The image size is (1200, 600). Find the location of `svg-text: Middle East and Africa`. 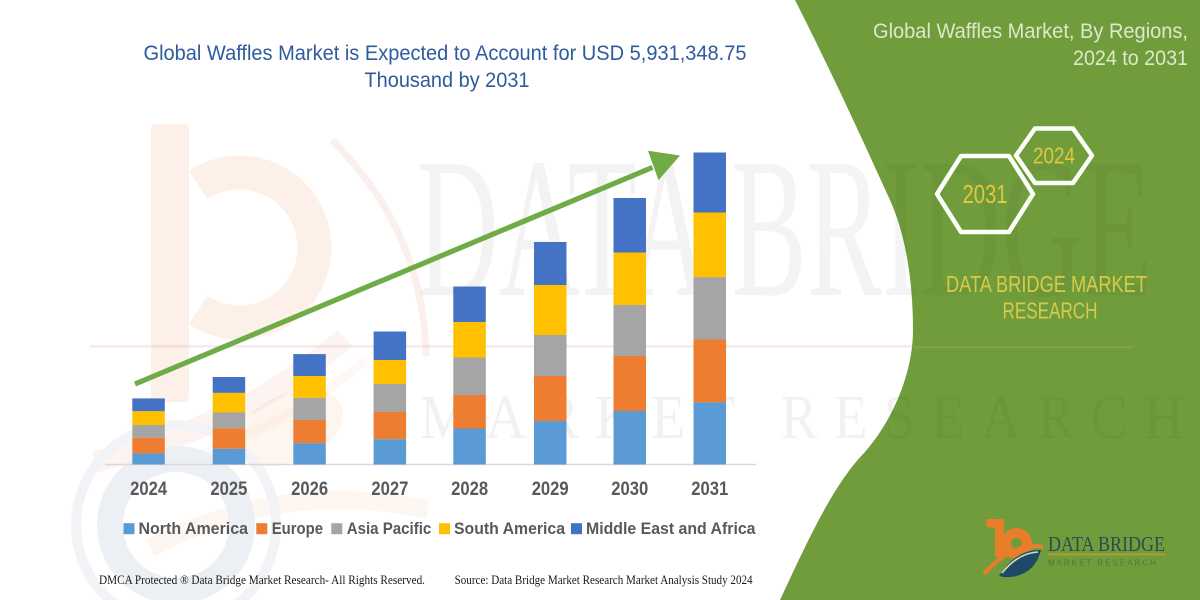

svg-text: Middle East and Africa is located at coordinates (671, 528).